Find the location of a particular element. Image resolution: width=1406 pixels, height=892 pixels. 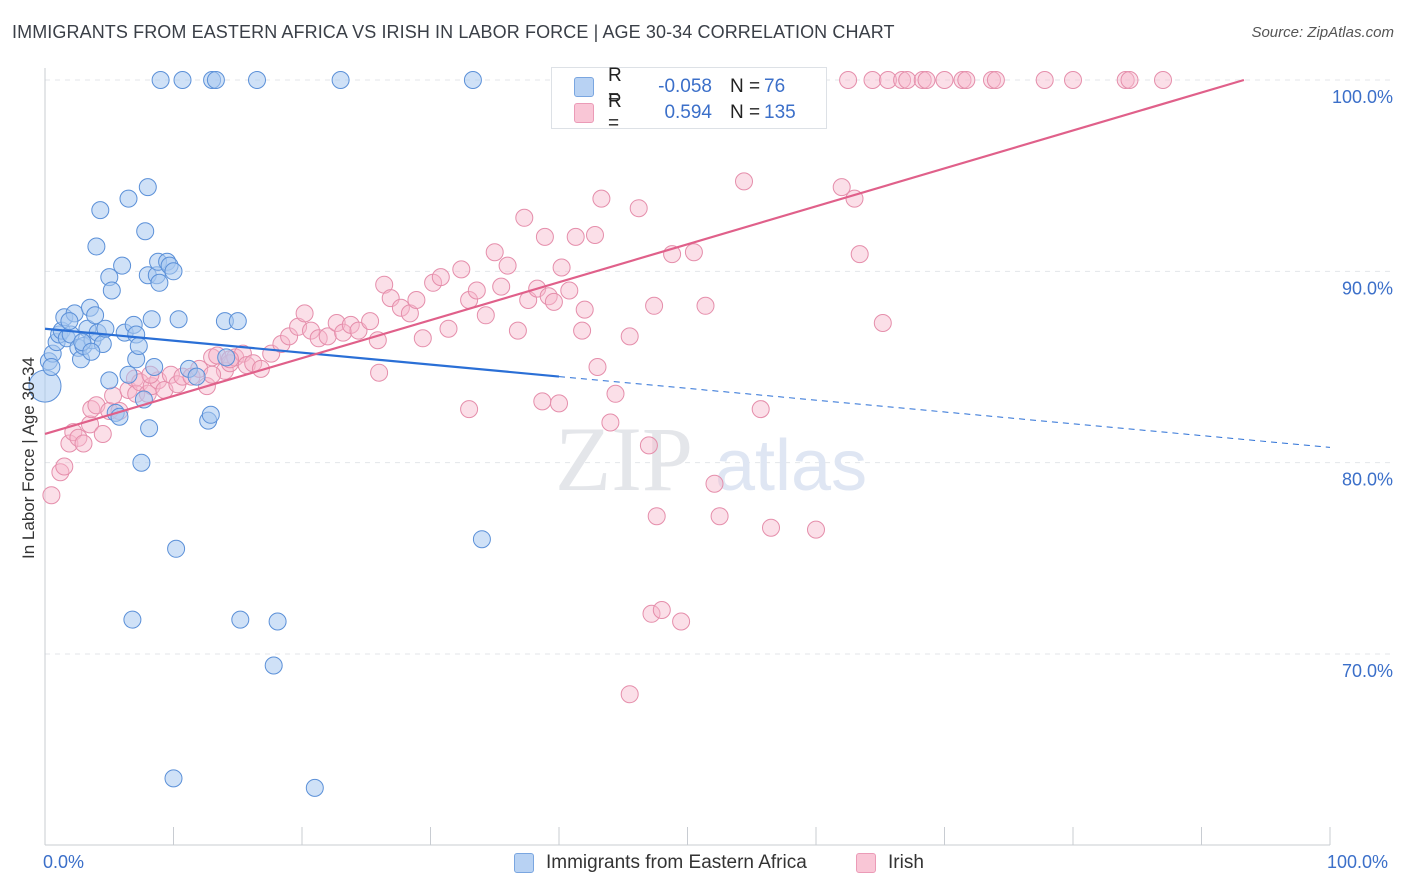

n-label: N = is located at coordinates (745, 112).